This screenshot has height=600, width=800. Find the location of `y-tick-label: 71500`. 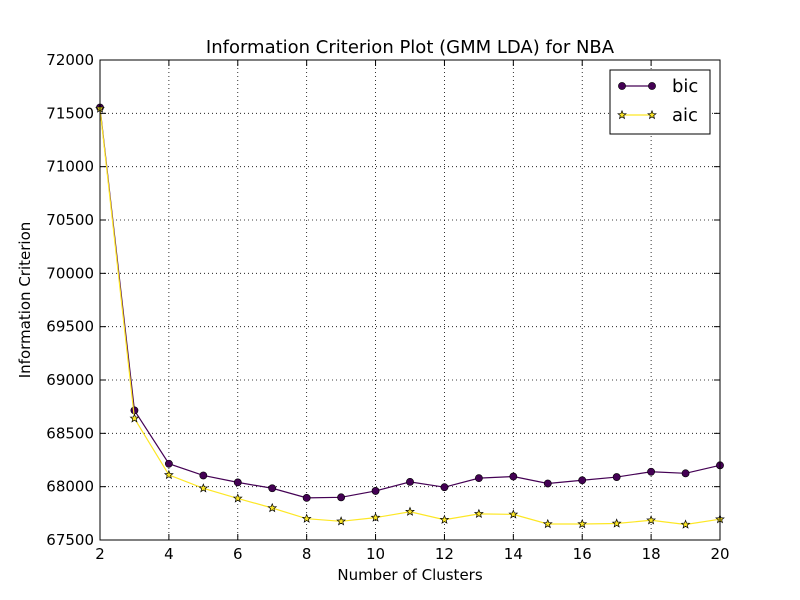

y-tick-label: 71500 is located at coordinates (70, 113).